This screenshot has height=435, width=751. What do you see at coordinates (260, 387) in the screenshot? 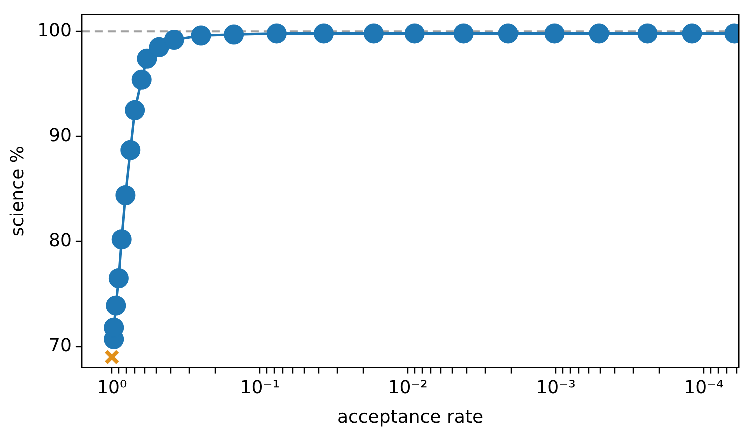
I see `x-tick-label: 10⁻¹` at bounding box center [260, 387].